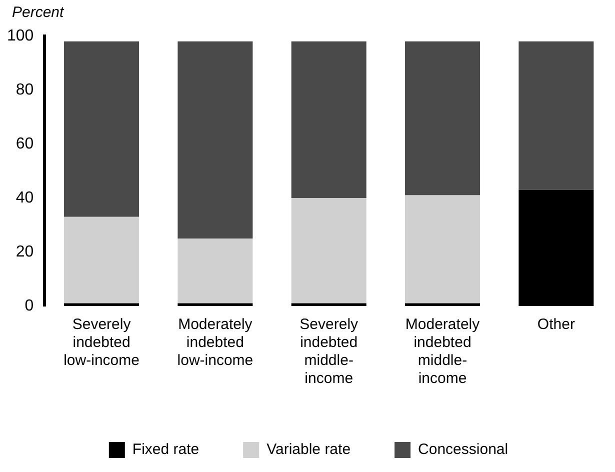 The width and height of the screenshot is (615, 472). I want to click on x-tick-label: Severely indebted low-income, so click(102, 343).